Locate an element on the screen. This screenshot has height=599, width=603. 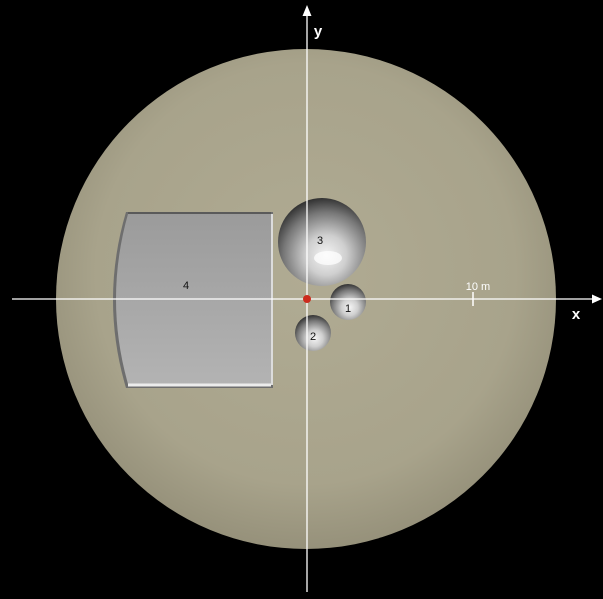
y-axis-arrowhead is located at coordinates (307, 10).